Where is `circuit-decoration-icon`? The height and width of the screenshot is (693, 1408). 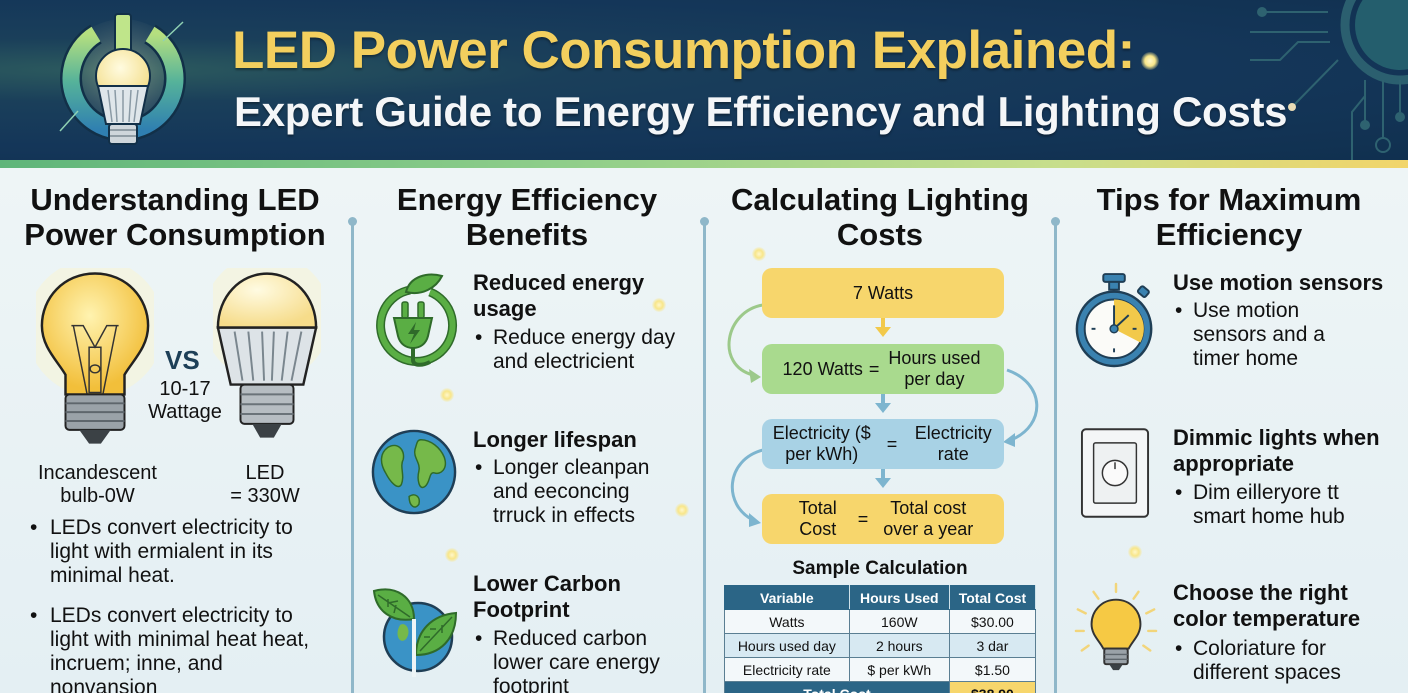
circuit-decoration-icon is located at coordinates (1329, 80).